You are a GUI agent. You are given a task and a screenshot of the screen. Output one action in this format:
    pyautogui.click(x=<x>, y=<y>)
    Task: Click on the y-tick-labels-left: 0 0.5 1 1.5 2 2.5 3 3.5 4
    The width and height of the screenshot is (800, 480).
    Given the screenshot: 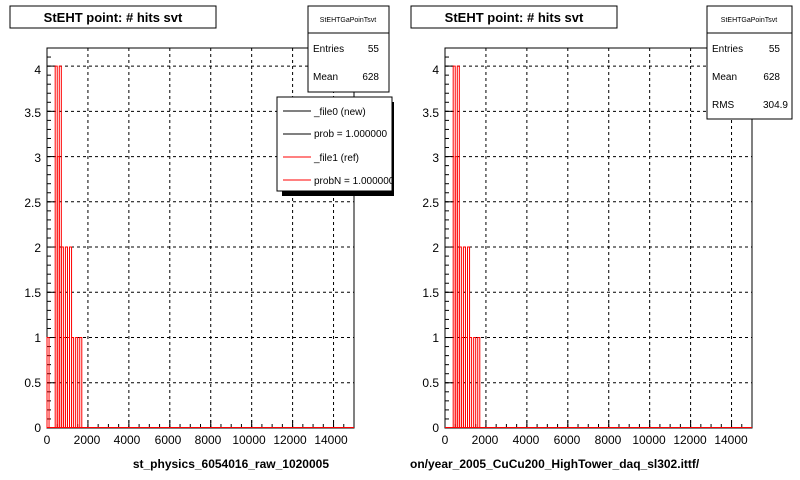 What is the action you would take?
    pyautogui.click(x=32, y=249)
    